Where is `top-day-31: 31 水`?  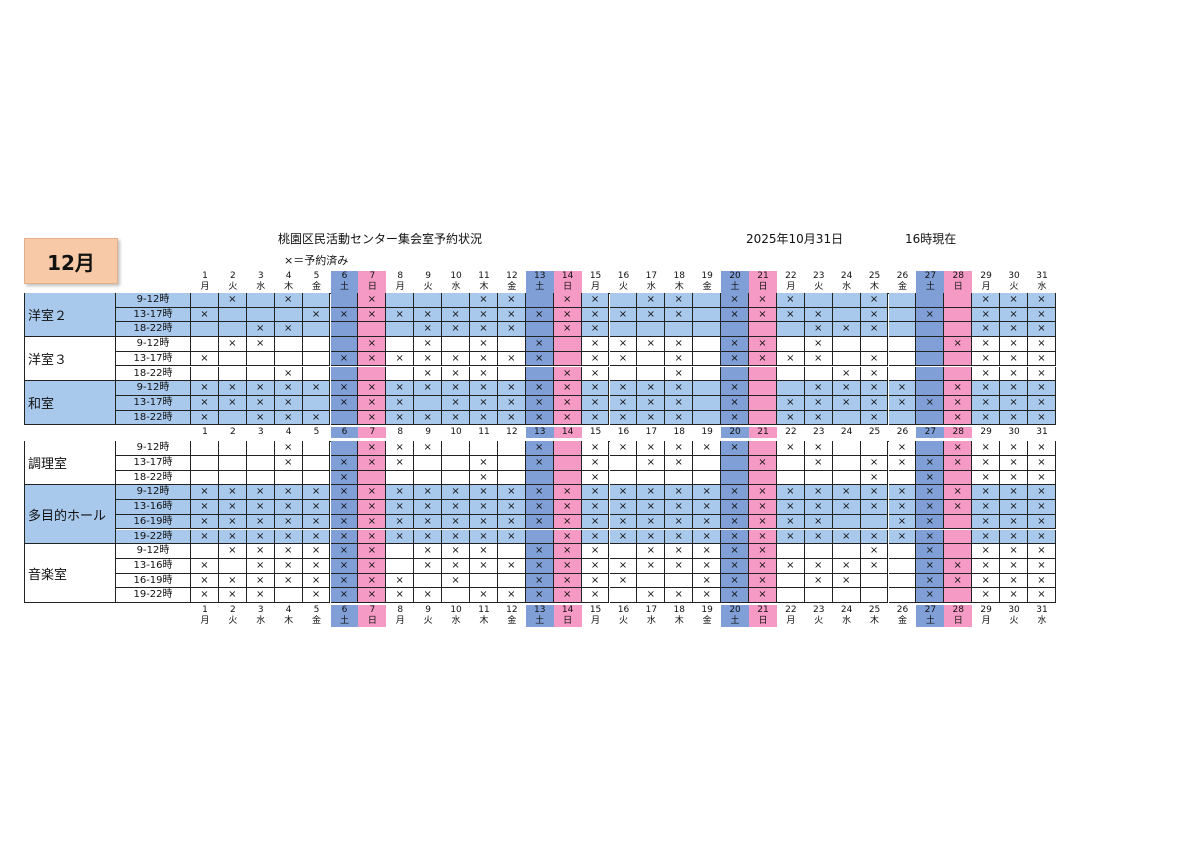 top-day-31: 31 水 is located at coordinates (1042, 282).